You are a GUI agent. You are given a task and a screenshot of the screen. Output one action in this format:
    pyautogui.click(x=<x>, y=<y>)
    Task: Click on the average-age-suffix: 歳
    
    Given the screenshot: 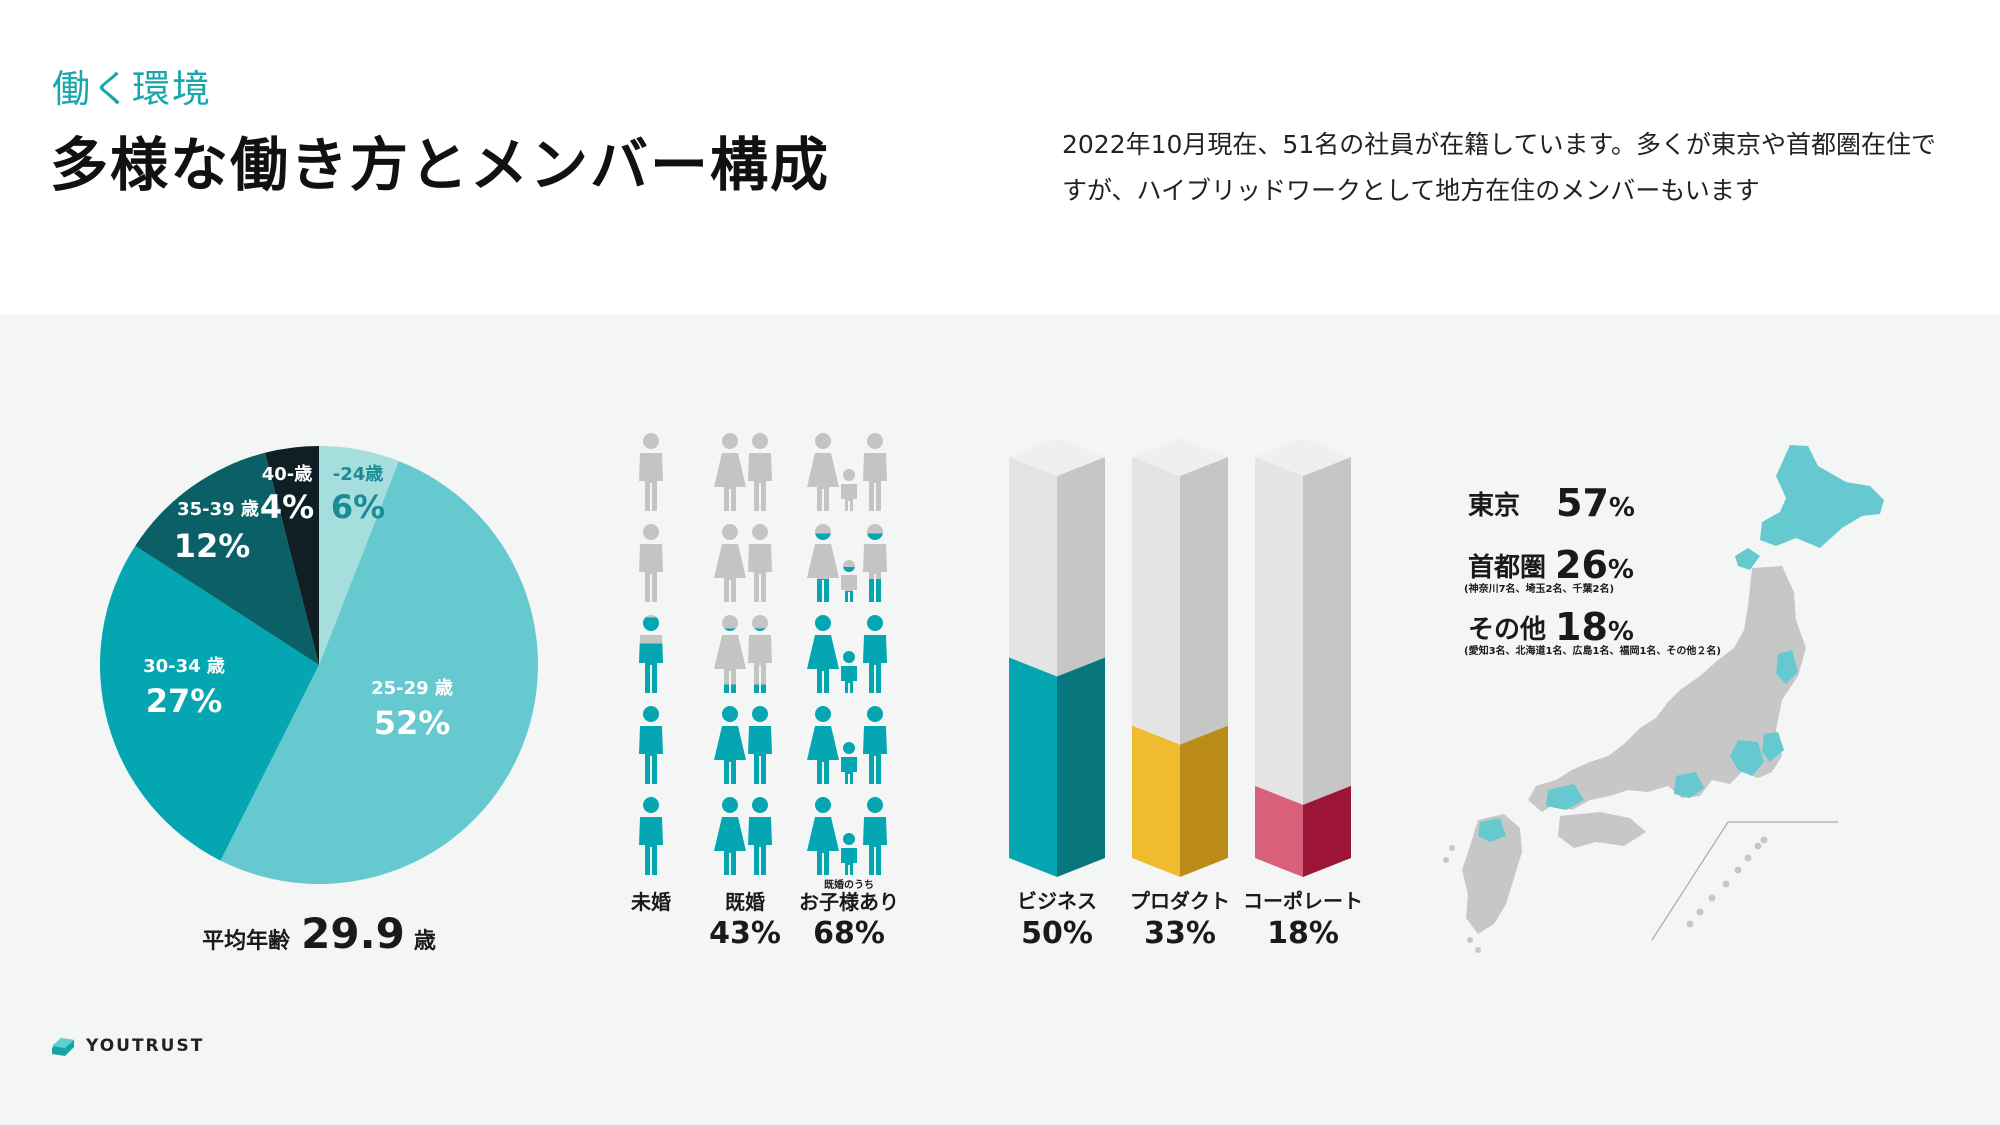 What is the action you would take?
    pyautogui.click(x=425, y=941)
    